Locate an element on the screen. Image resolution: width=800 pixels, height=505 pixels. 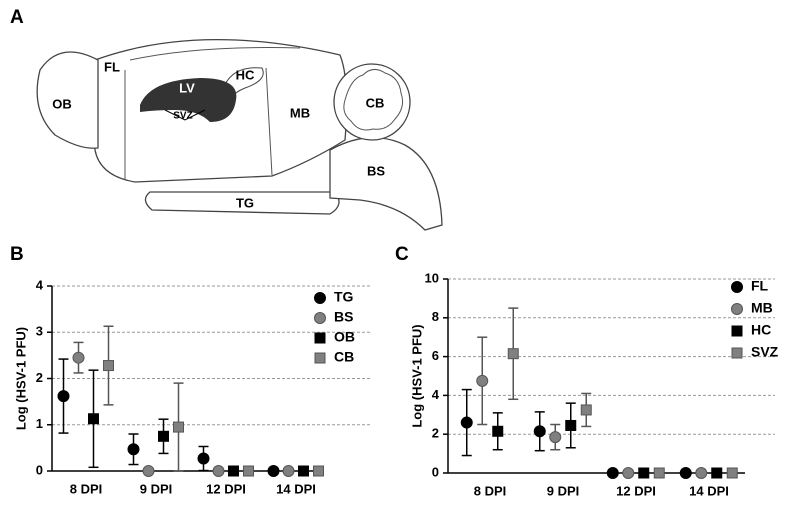
diagram-label: TG is located at coordinates (245, 202).